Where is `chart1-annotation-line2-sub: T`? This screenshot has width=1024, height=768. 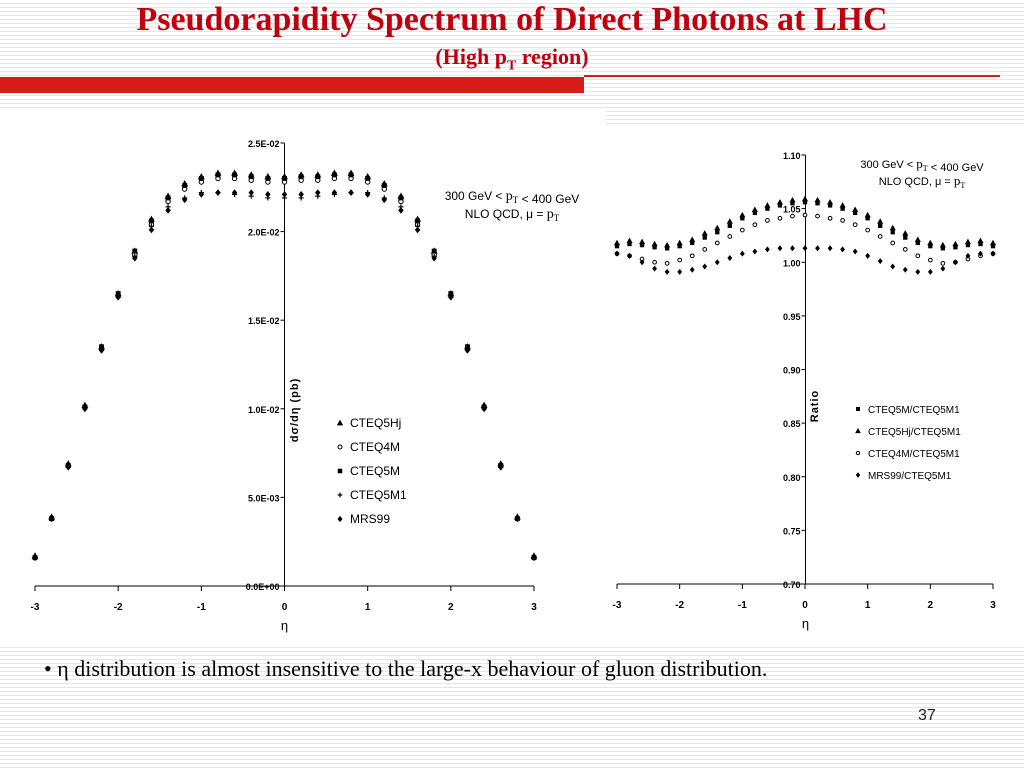 chart1-annotation-line2-sub: T is located at coordinates (962, 185).